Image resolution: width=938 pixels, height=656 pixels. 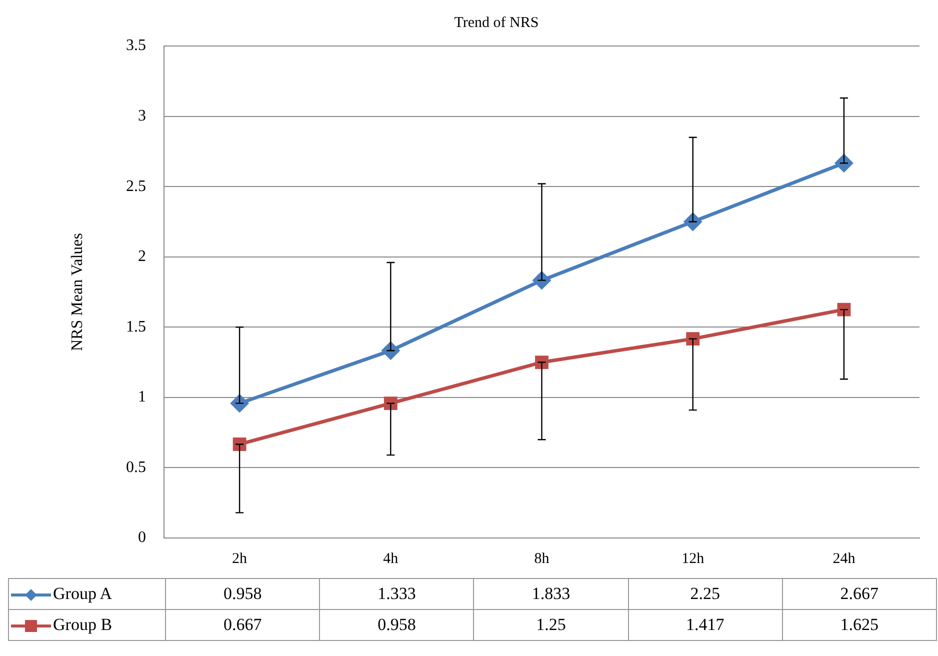 What do you see at coordinates (391, 558) in the screenshot?
I see `x-tick-label: 4h` at bounding box center [391, 558].